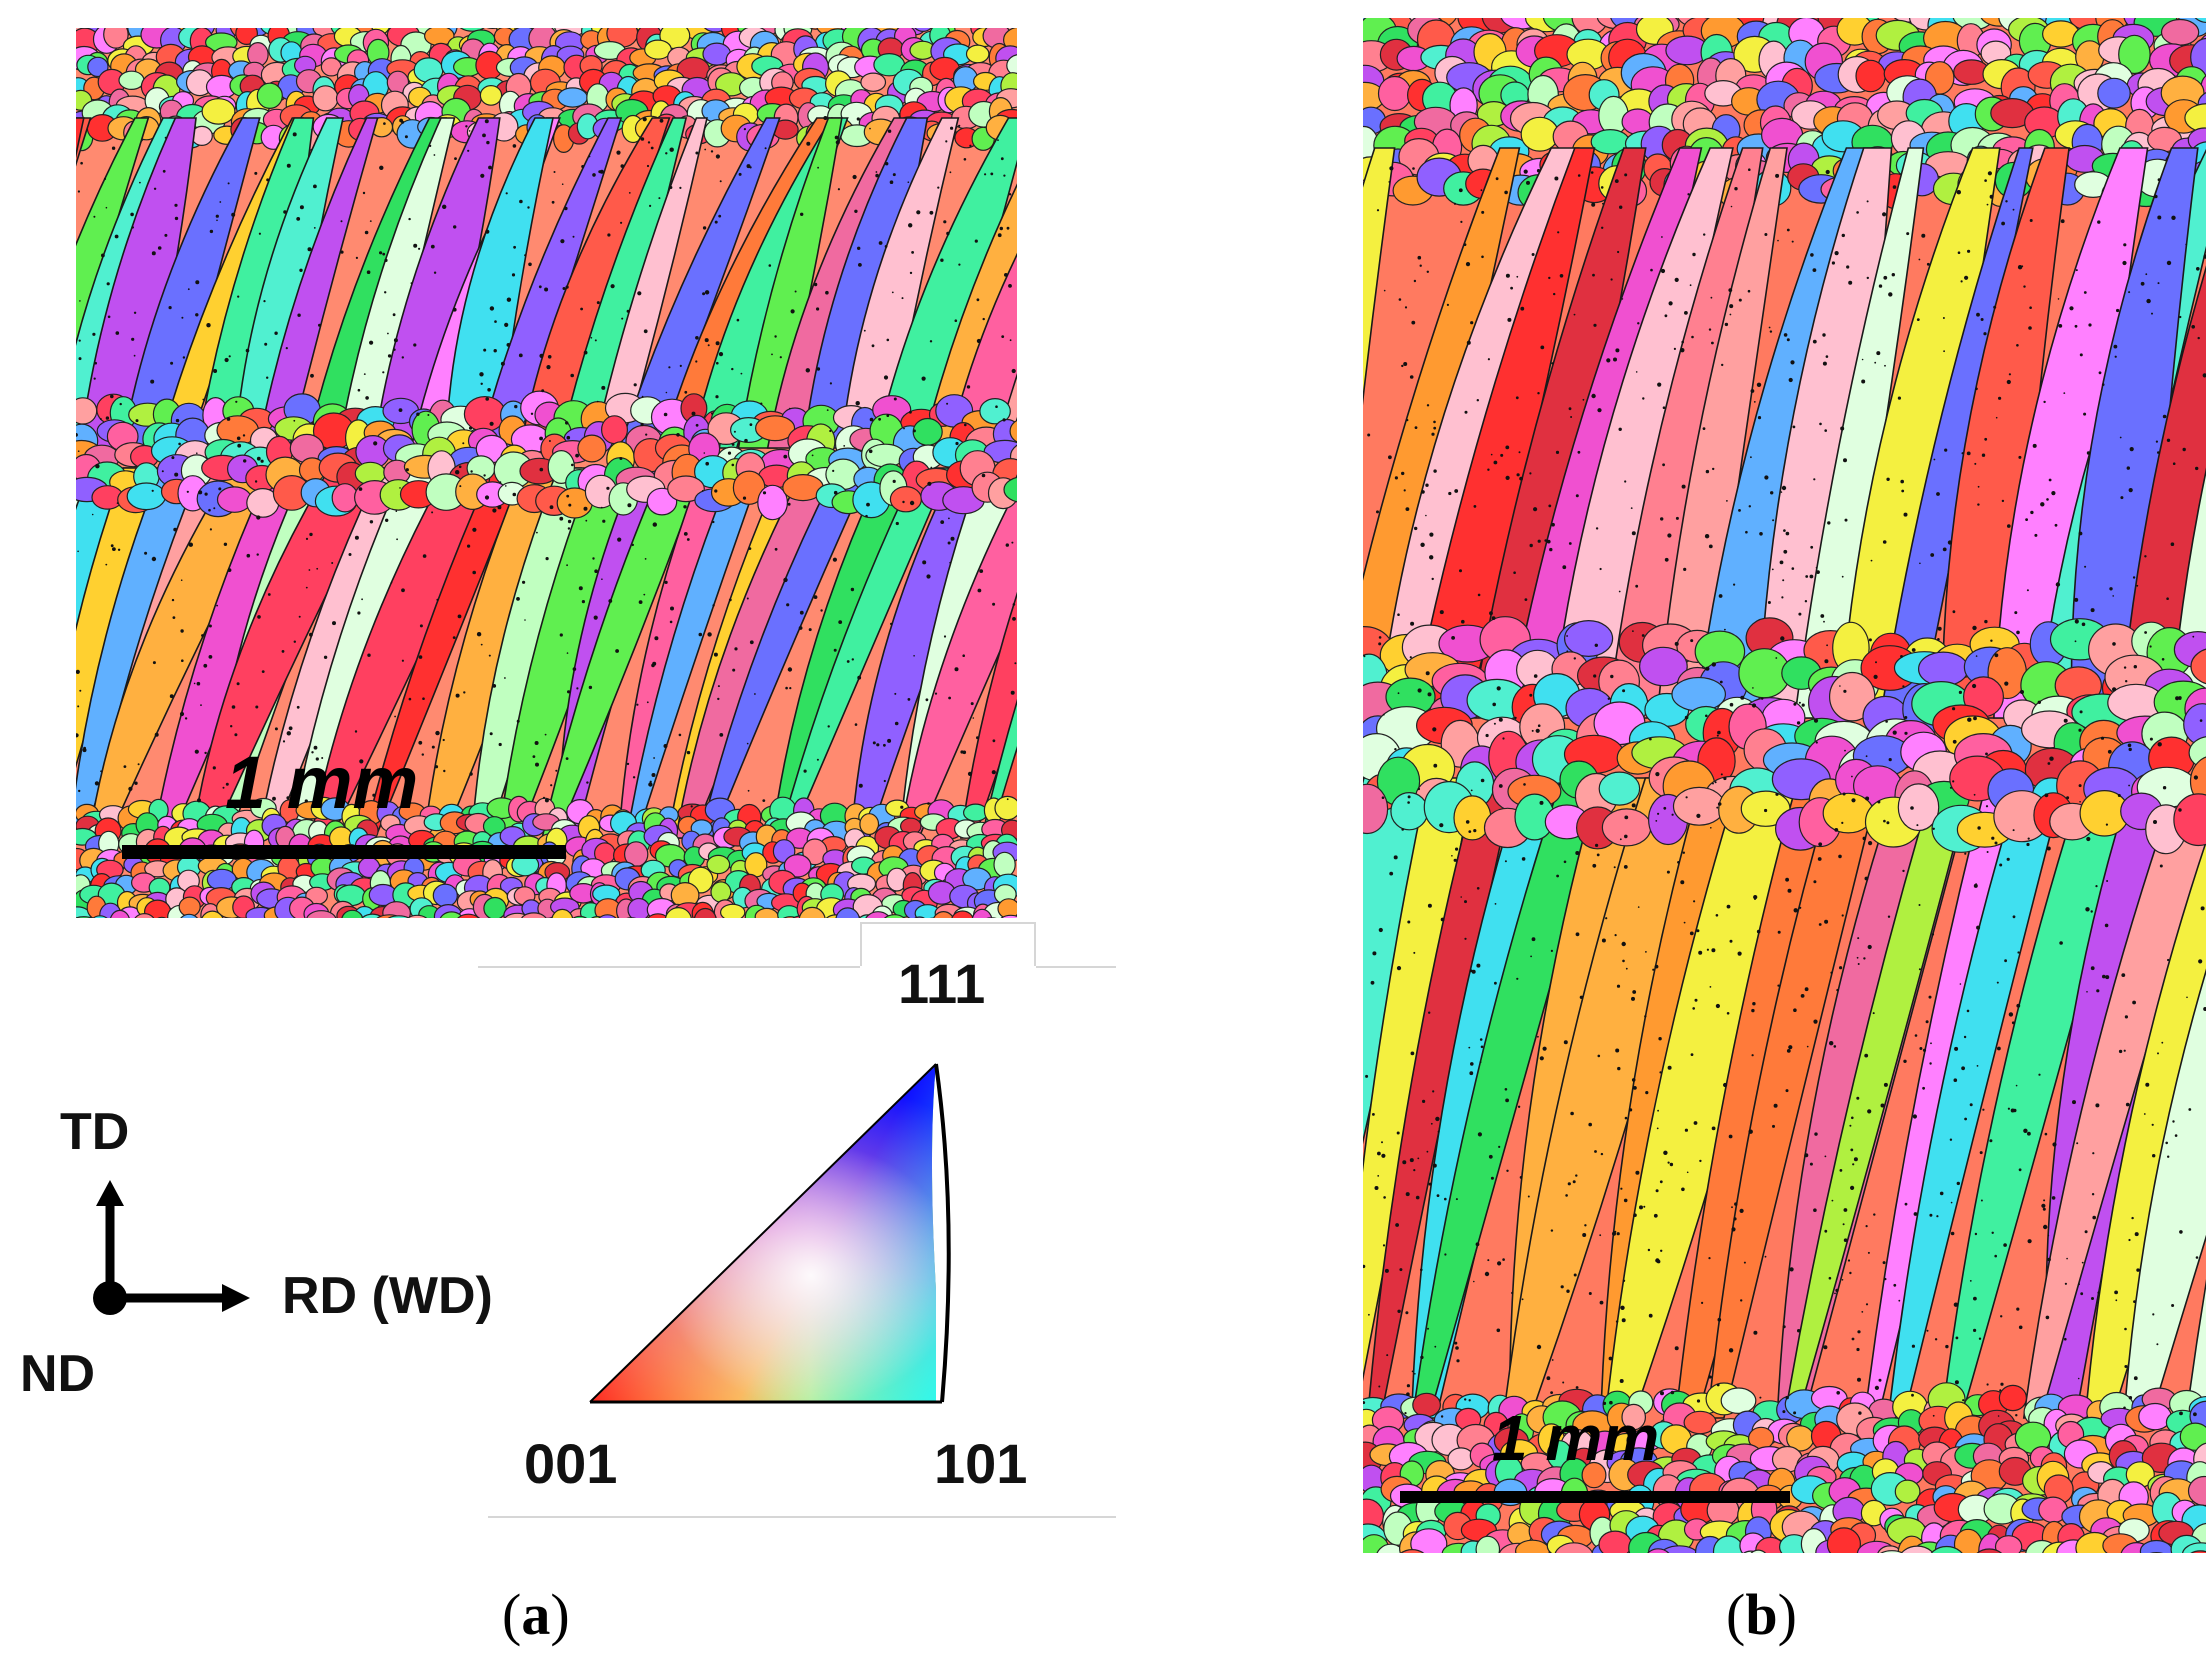 The image size is (2208, 1680). Describe the element at coordinates (861, 944) in the screenshot. I see `ipf-frame-line-left-tab` at that location.